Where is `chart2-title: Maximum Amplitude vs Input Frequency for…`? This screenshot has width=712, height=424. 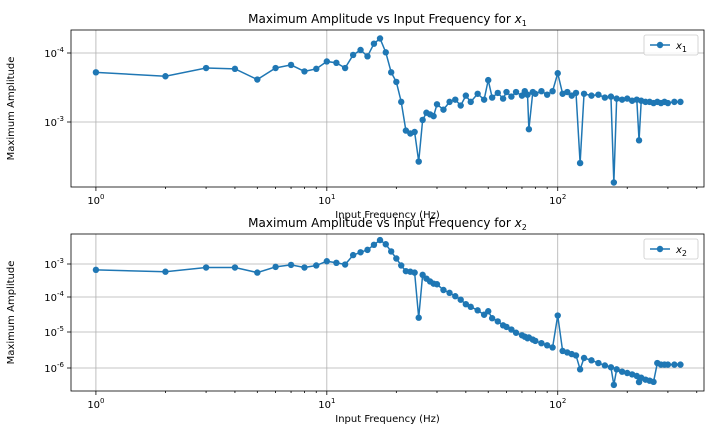 chart2-title: Maximum Amplitude vs Input Frequency for… is located at coordinates (387, 224).